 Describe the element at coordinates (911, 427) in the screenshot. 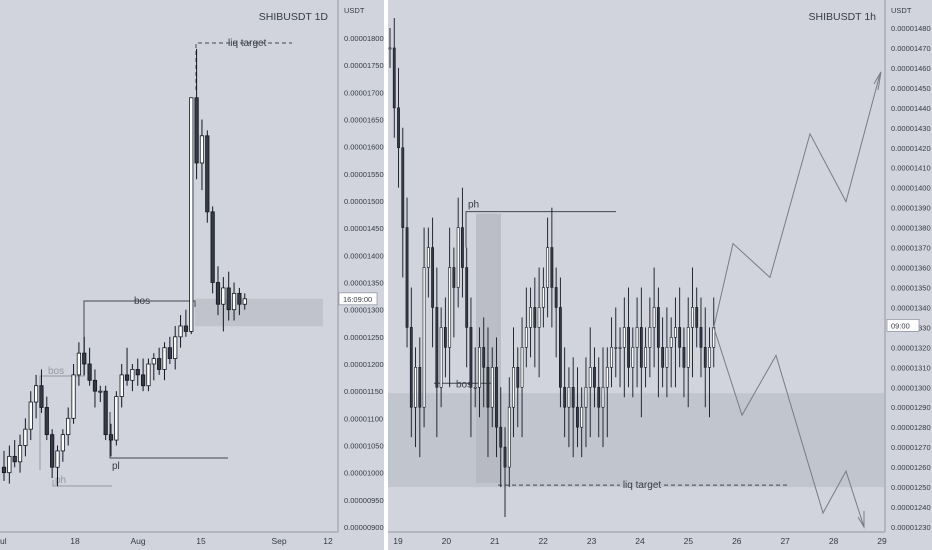

I see `price-tick-label: 0.00001280` at that location.